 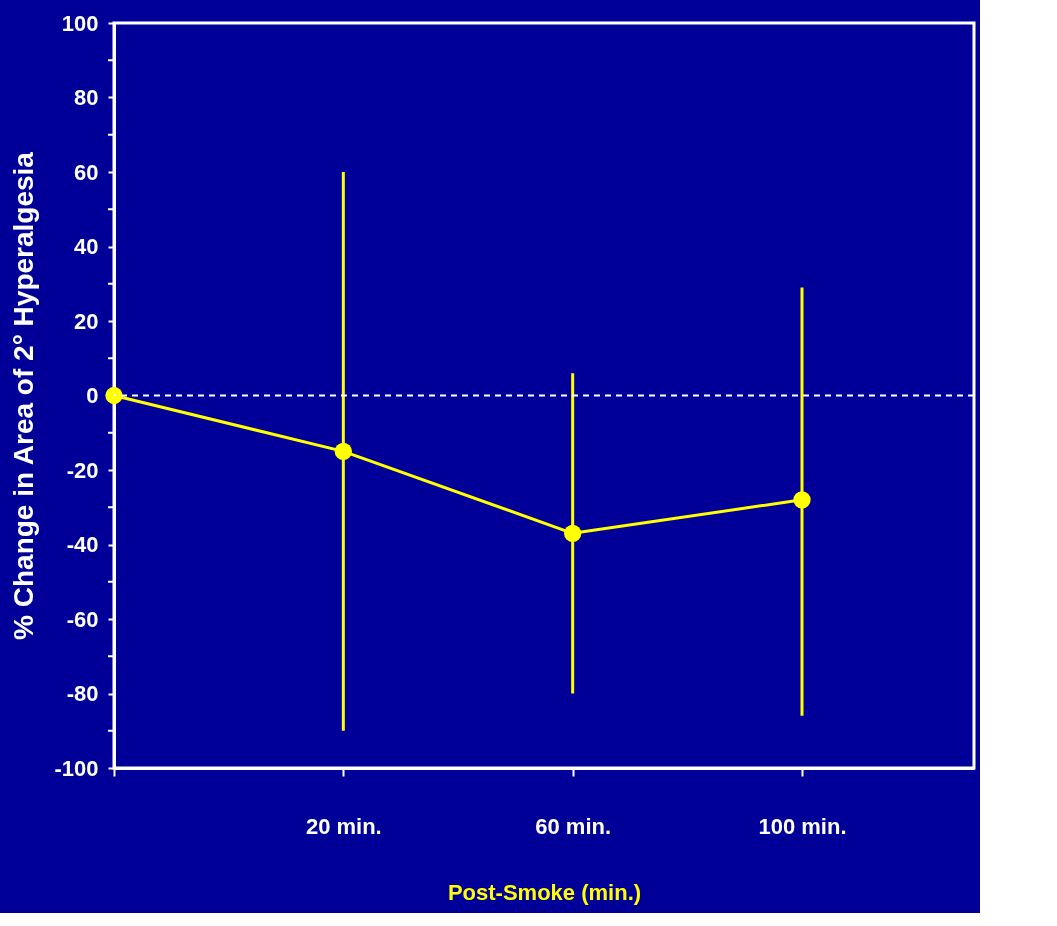 What do you see at coordinates (573, 826) in the screenshot?
I see `x-tick-label: 60 min.` at bounding box center [573, 826].